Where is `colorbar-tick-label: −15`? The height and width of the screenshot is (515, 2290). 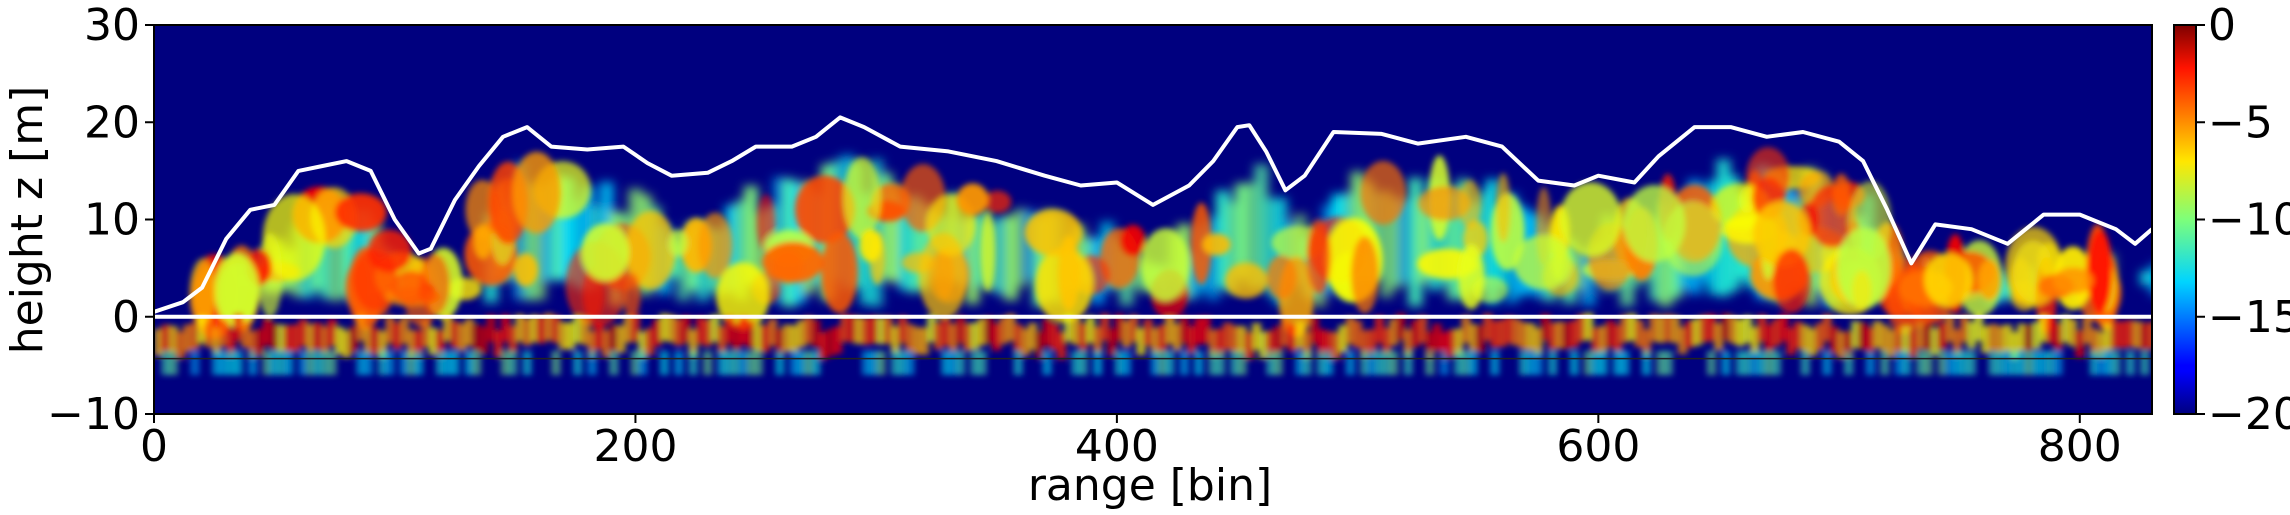
colorbar-tick-label: −15 is located at coordinates (2249, 317).